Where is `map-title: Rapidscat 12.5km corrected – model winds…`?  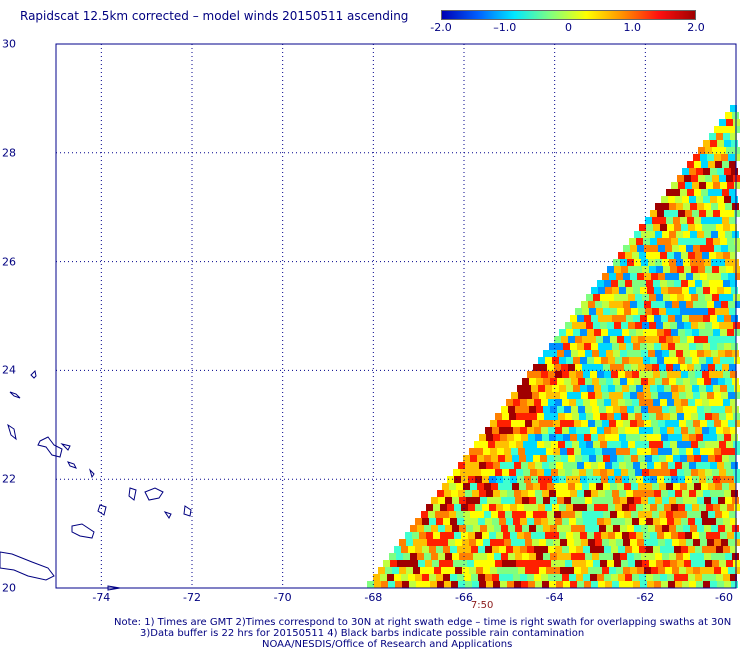
map-title: Rapidscat 12.5km corrected – model winds… is located at coordinates (214, 16).